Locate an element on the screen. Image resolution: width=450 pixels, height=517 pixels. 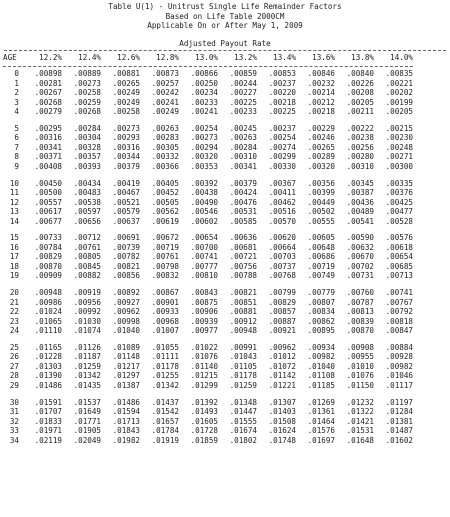
factor-cell: .01802 is located at coordinates (243, 440).